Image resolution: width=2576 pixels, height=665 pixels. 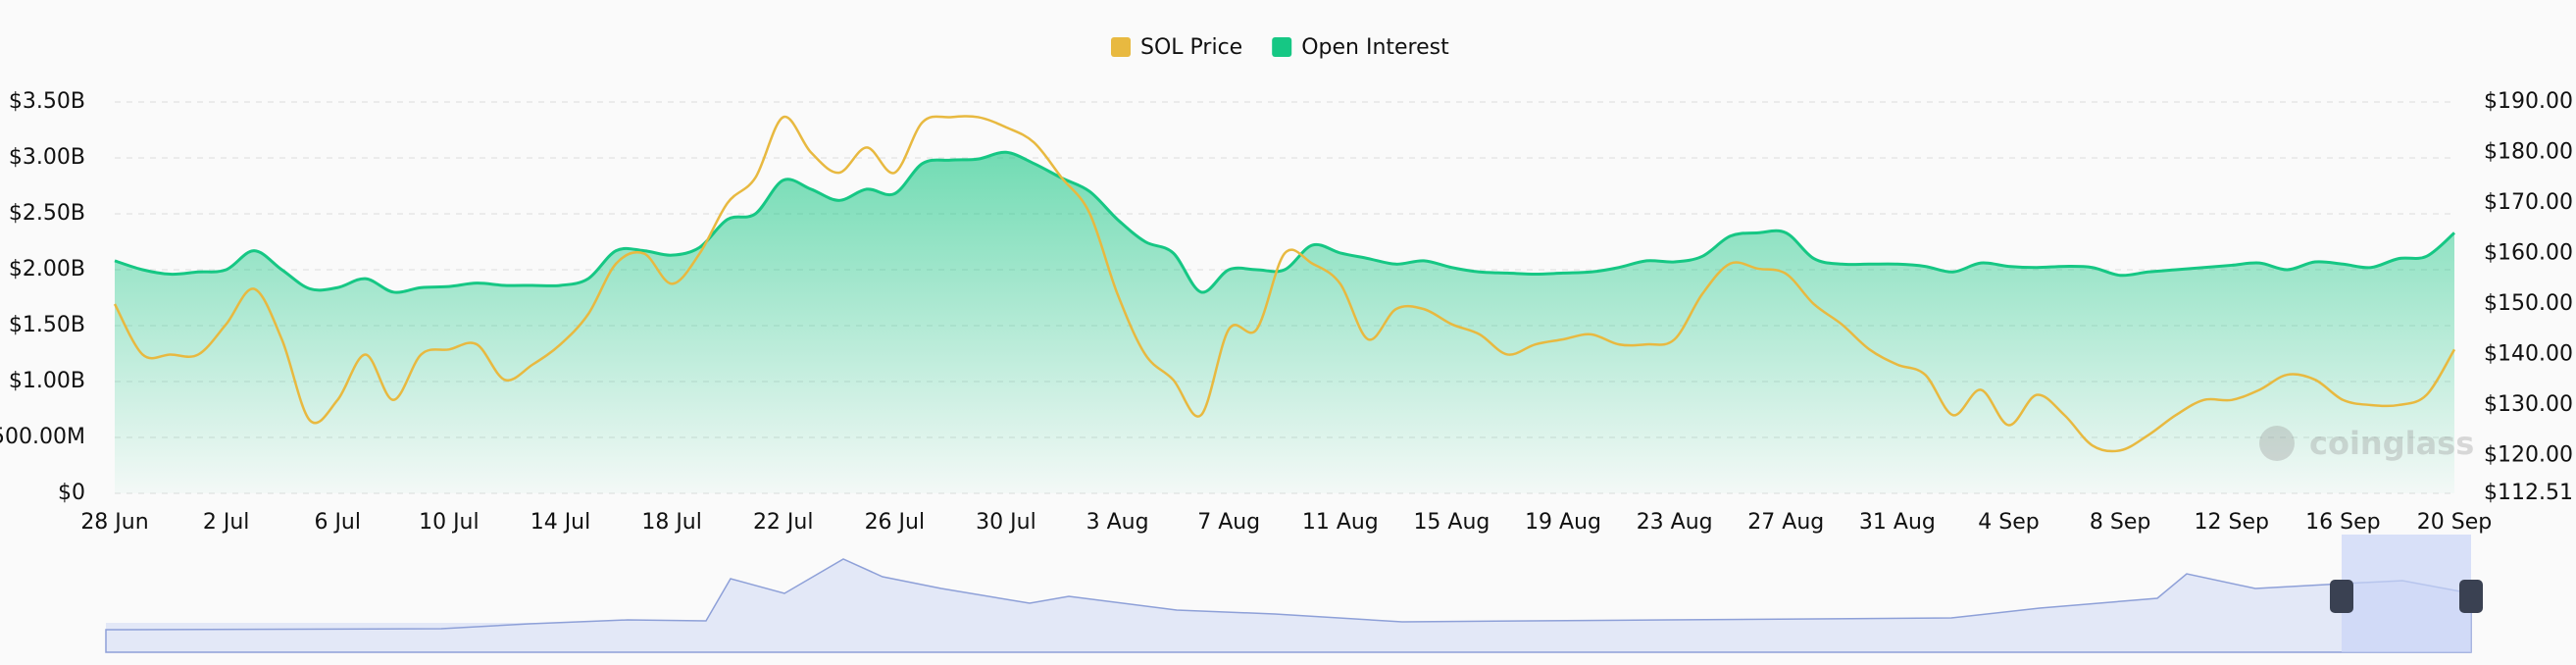 What do you see at coordinates (47, 381) in the screenshot?
I see `y-tick-label: $1.00B` at bounding box center [47, 381].